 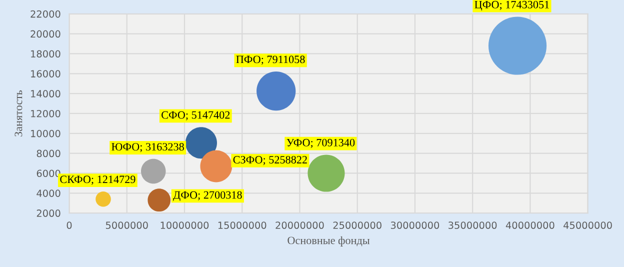 What do you see at coordinates (196, 115) in the screenshot?
I see `data-label: СФО; 5147402` at bounding box center [196, 115].